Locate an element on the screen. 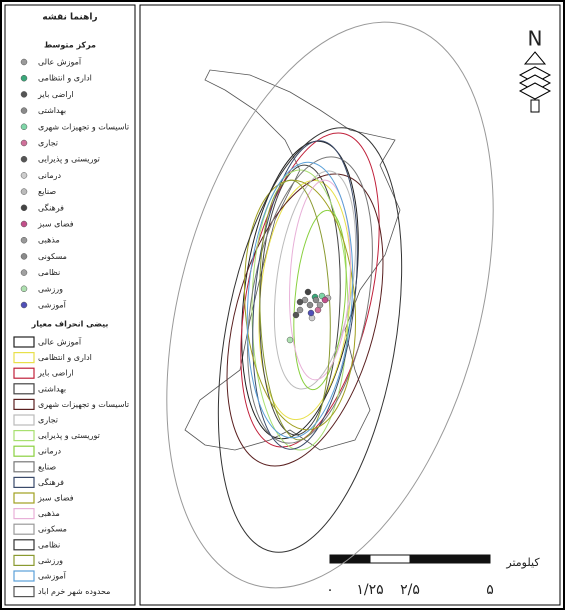 This screenshot has height=614, width=565. north-arrow is located at coordinates (535, 82).